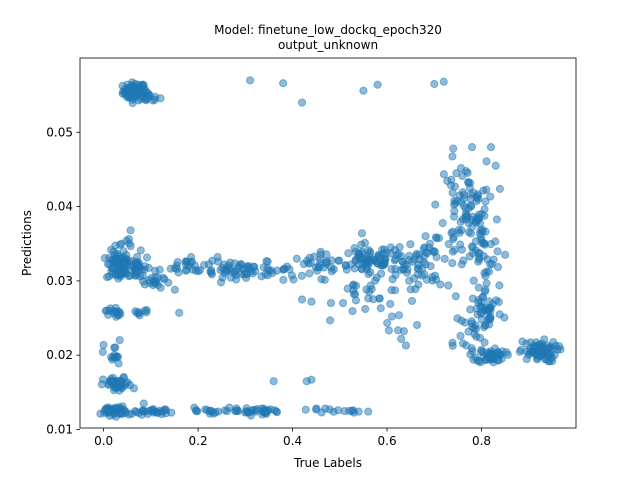 This screenshot has height=480, width=640. I want to click on y-tick-label: 0.04, so click(59, 207).